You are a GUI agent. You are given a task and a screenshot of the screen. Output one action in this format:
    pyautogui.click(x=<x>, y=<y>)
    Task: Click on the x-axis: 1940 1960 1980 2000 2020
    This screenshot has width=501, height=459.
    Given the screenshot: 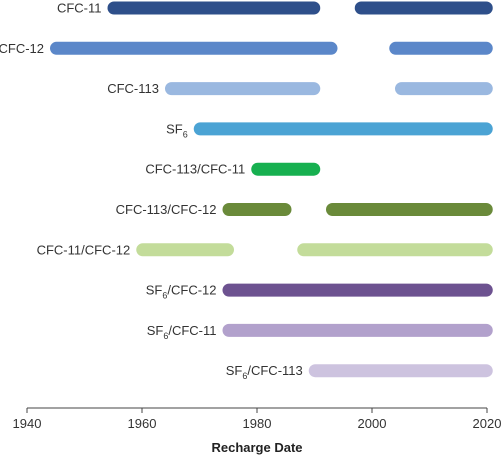 What is the action you would take?
    pyautogui.click(x=257, y=419)
    